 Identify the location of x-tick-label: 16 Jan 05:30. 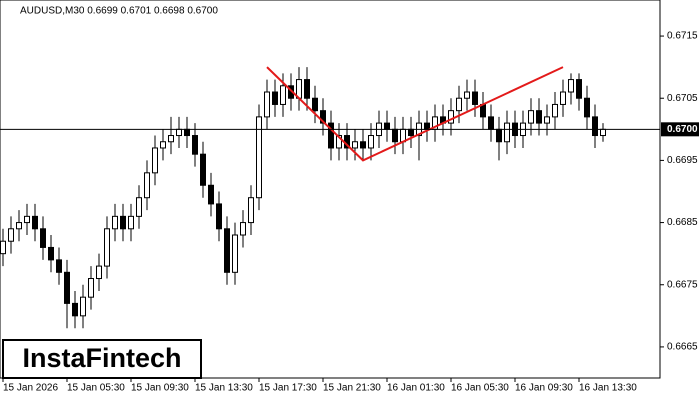
(480, 388).